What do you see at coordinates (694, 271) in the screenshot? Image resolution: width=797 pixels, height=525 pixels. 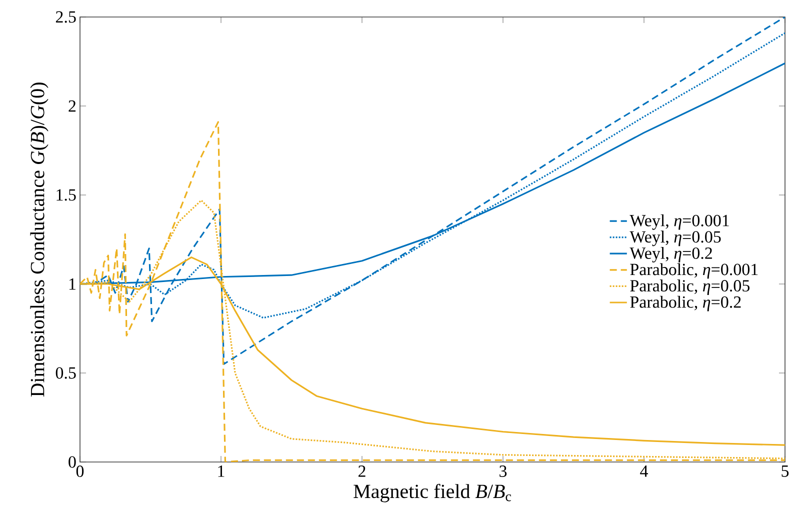 I see `legend-label: Parabolic, η=0.001` at bounding box center [694, 271].